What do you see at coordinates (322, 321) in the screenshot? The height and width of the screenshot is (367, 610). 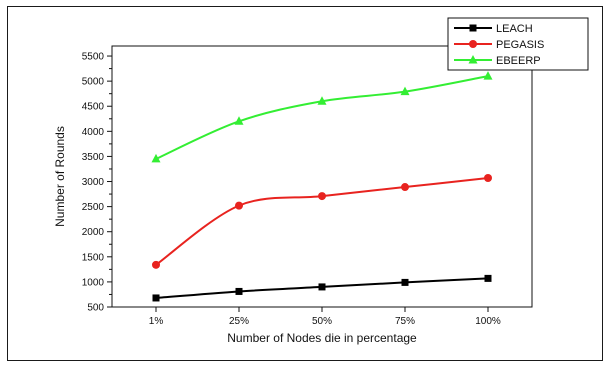 I see `x-tick-label: 50%` at bounding box center [322, 321].